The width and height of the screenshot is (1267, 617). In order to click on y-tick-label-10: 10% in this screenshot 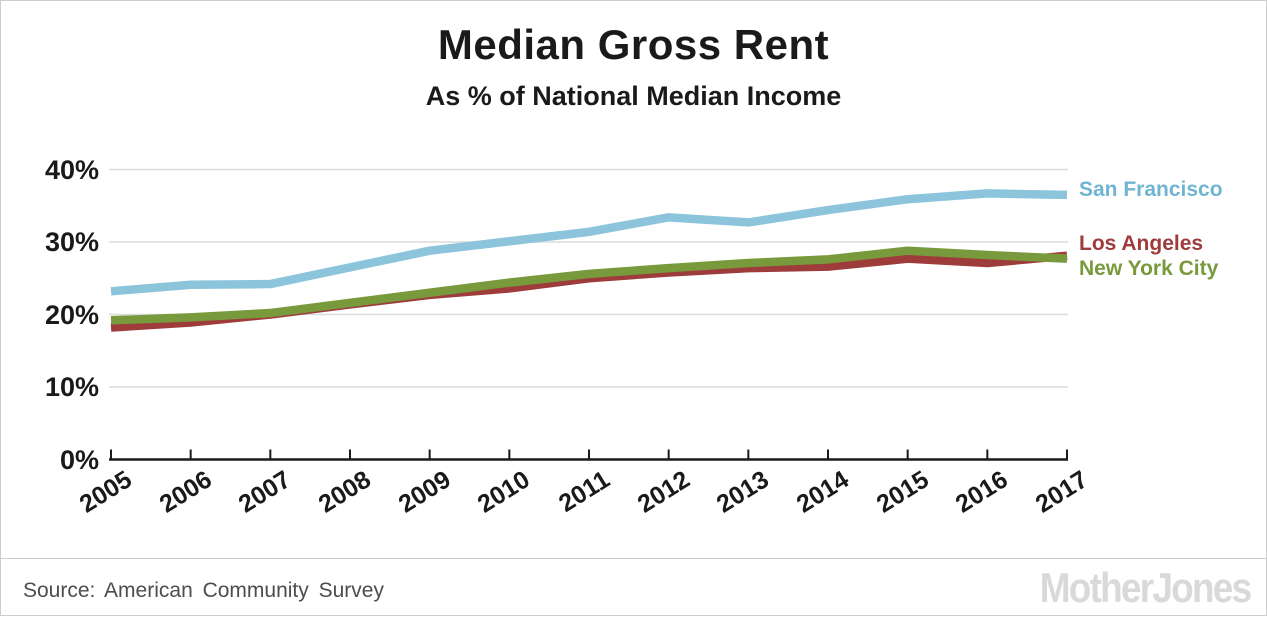, I will do `click(71, 387)`.